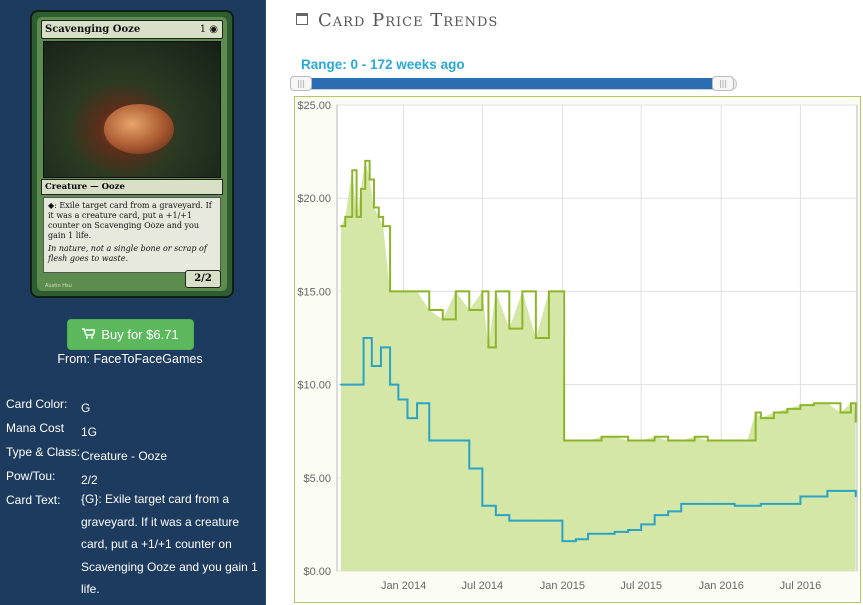 This screenshot has width=863, height=605. What do you see at coordinates (562, 586) in the screenshot?
I see `x-tick-label: Jan 2015` at bounding box center [562, 586].